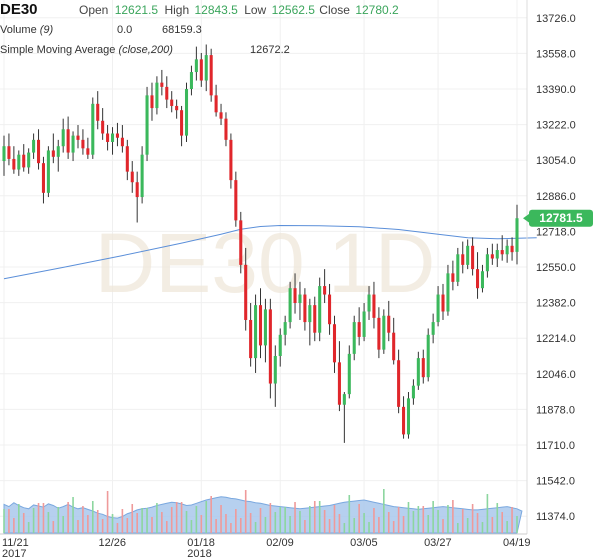 This screenshot has width=600, height=558. What do you see at coordinates (556, 304) in the screenshot?
I see `y-tick-label: 12382.0` at bounding box center [556, 304].